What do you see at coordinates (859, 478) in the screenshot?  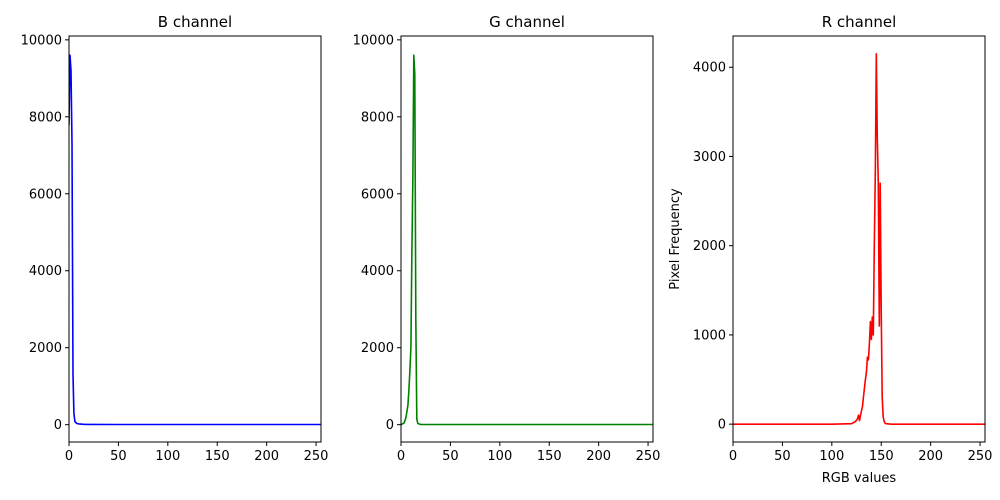 I see `x-axis-label: RGB values` at bounding box center [859, 478].